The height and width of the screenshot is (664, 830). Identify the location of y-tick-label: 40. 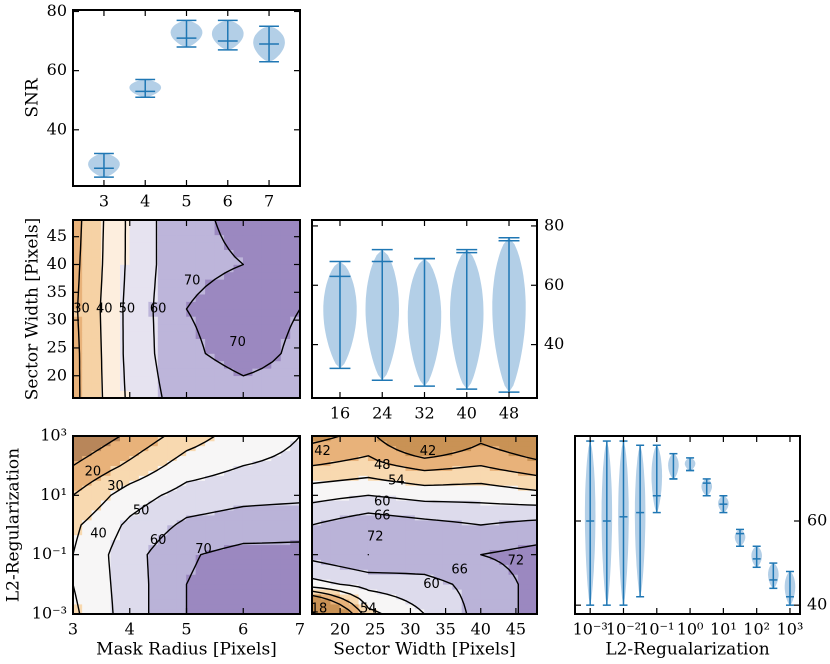
(554, 343).